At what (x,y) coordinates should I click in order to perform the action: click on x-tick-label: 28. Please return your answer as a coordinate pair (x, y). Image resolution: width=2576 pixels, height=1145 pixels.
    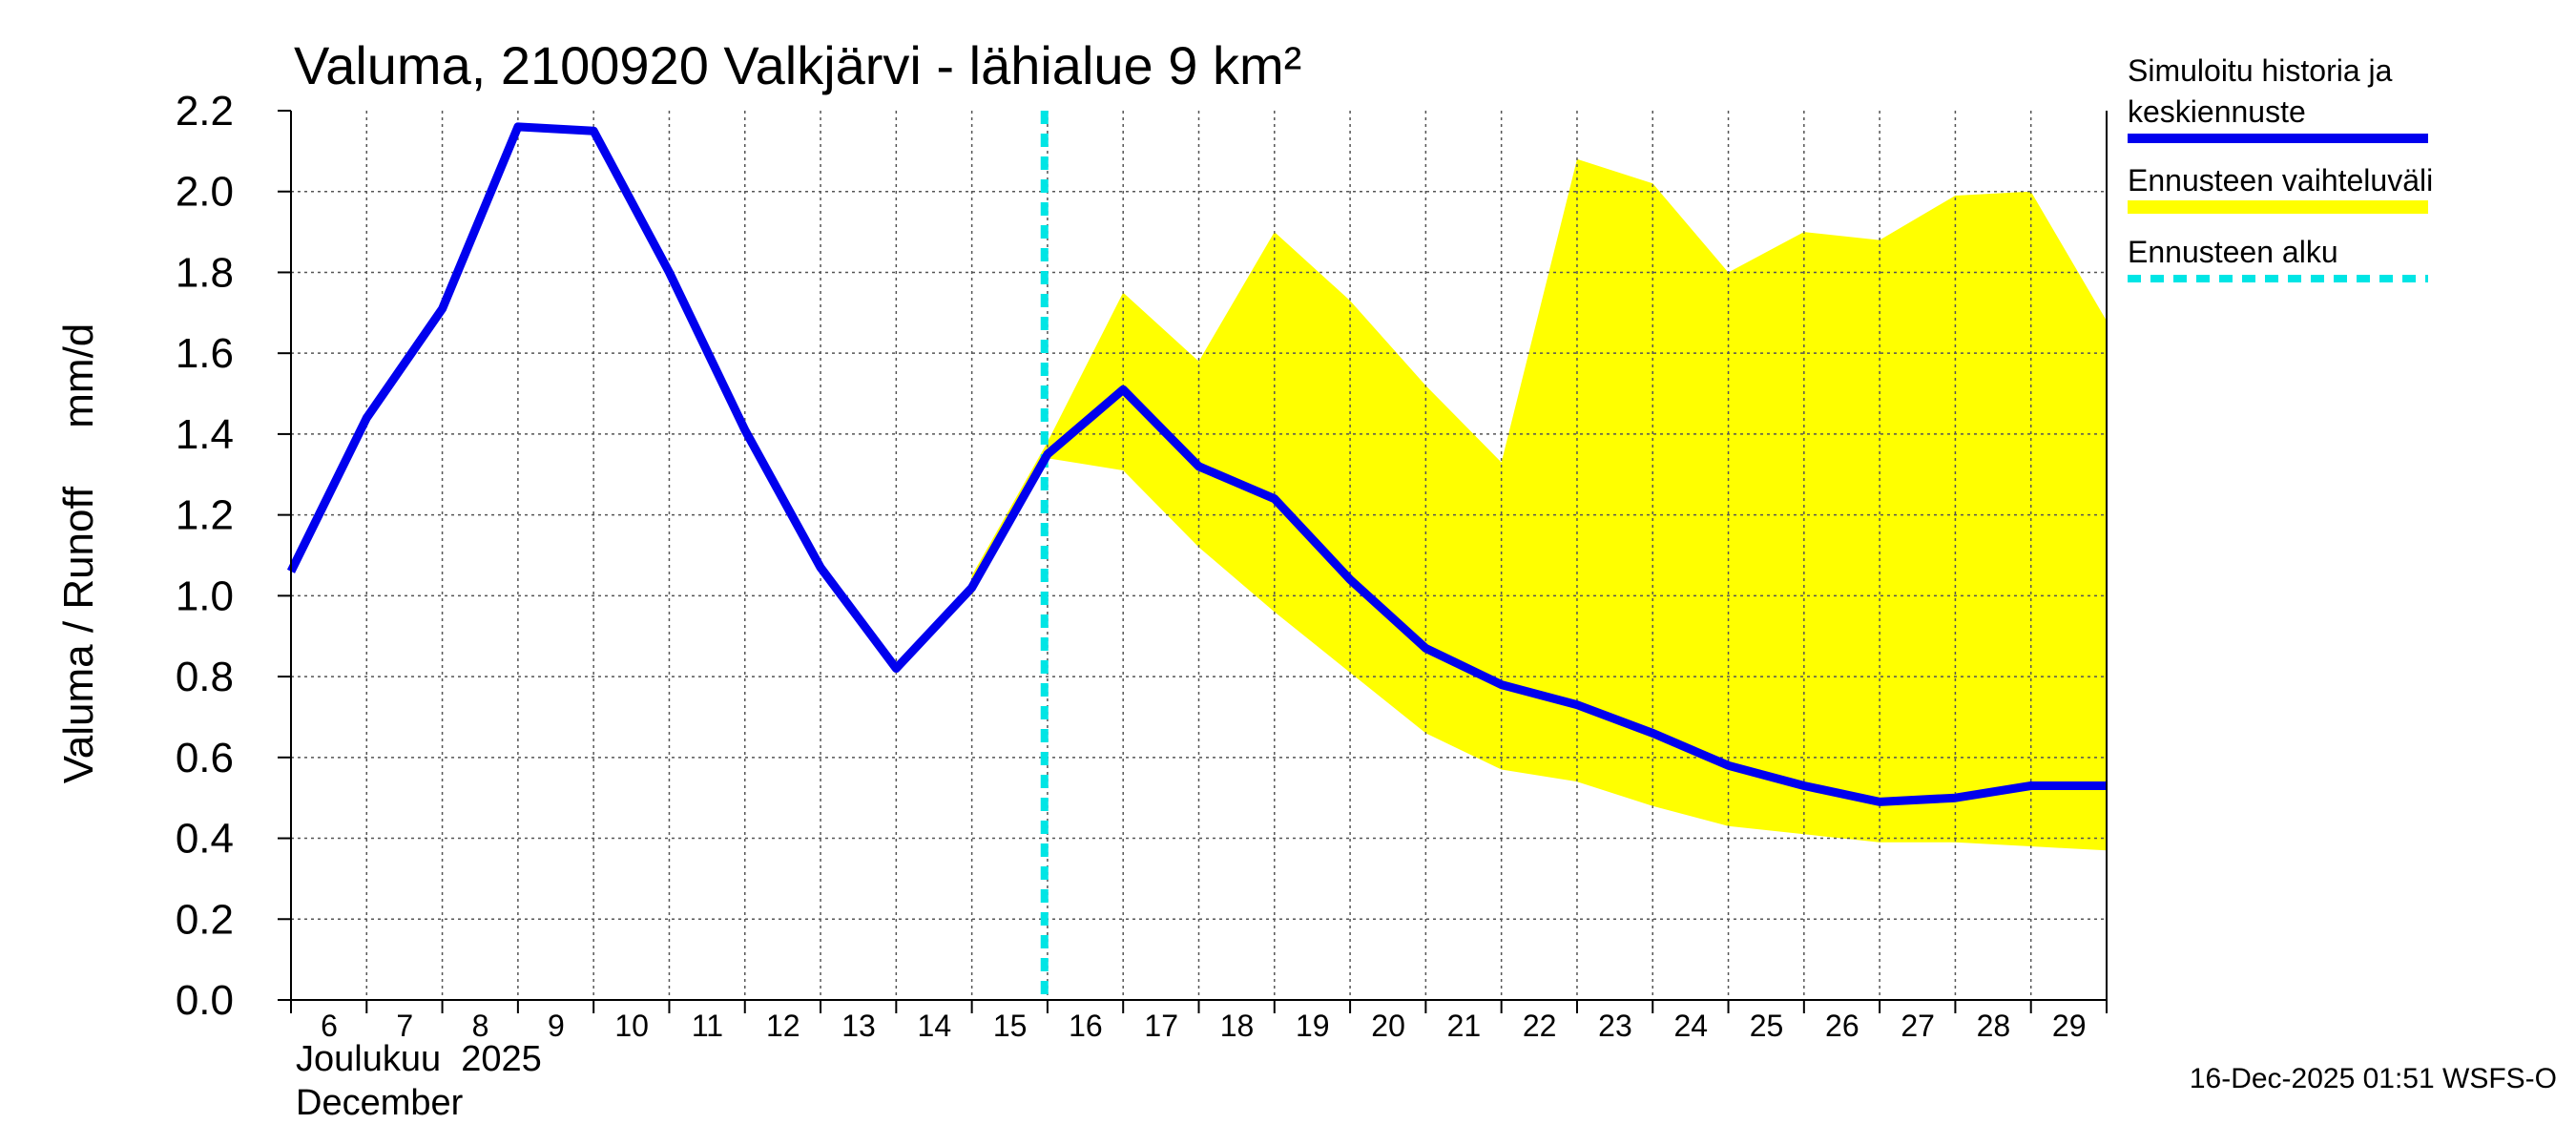
    Looking at the image, I should click on (1994, 1026).